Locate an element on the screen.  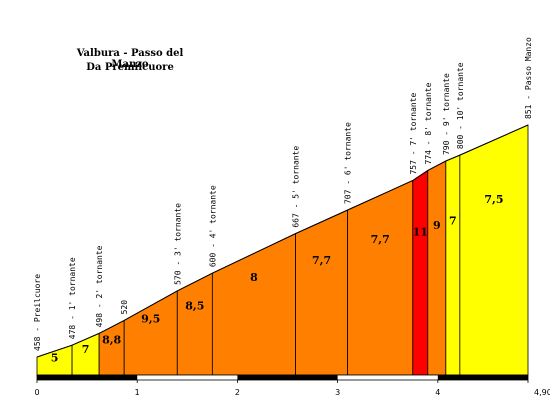
waypoint-label: 757 - 7' tornante is located at coordinates (413, 133).